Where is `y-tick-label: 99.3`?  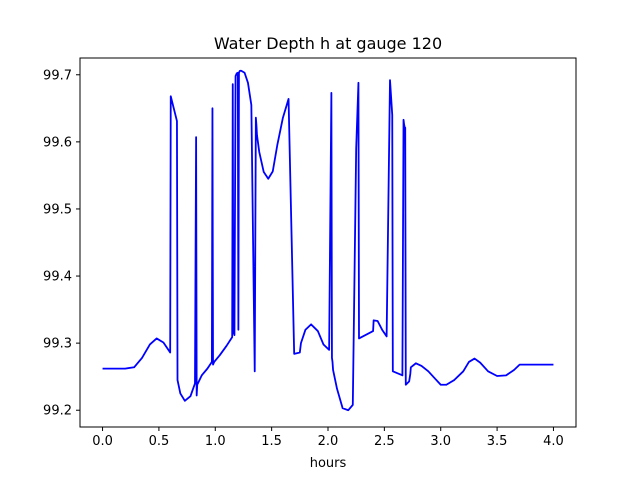
y-tick-label: 99.3 is located at coordinates (57, 344).